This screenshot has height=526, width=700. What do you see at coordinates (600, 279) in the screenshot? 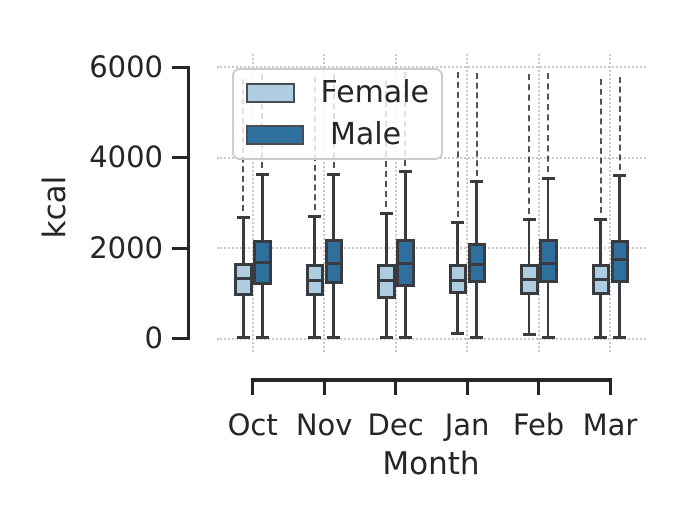
I see `median-female-mar` at bounding box center [600, 279].